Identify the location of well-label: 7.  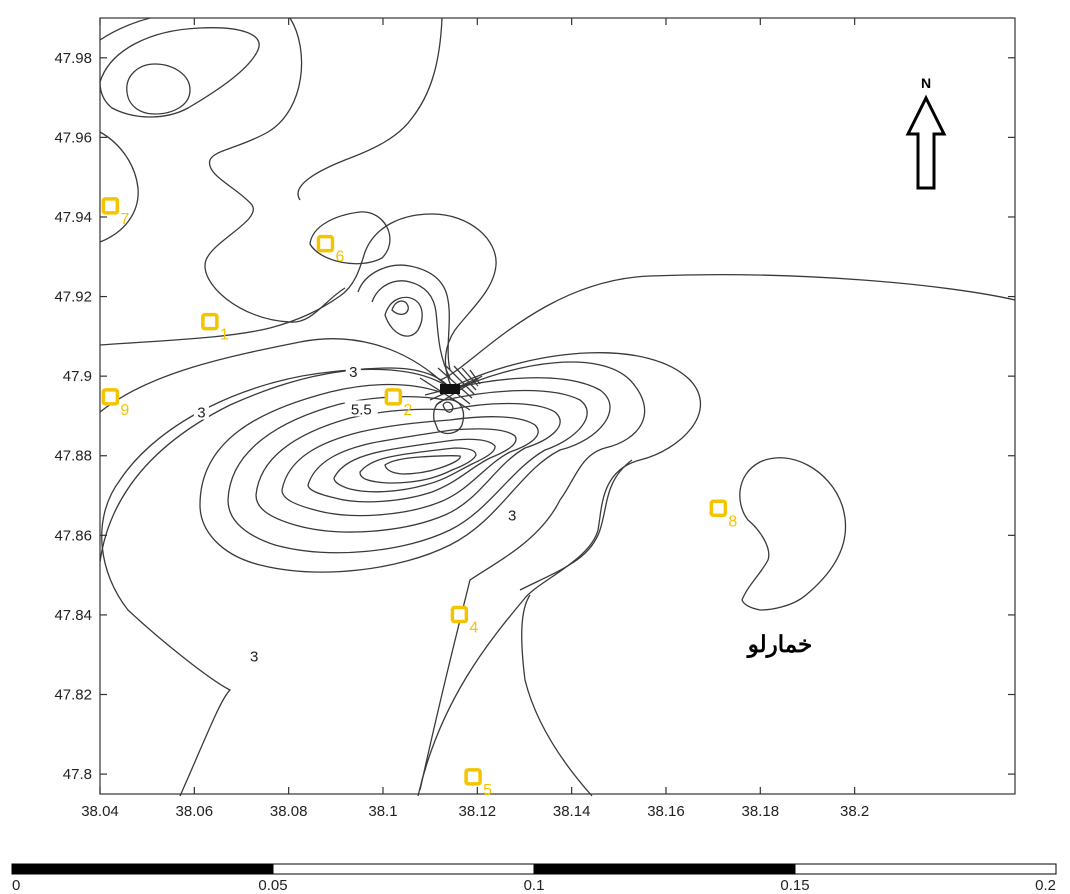
(124, 219).